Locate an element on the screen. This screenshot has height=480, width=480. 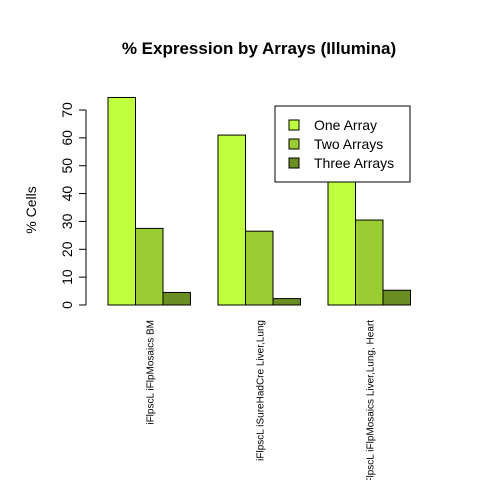
x-category-label: iFlpscL iSureHadCre Liver,Lung is located at coordinates (260, 390).